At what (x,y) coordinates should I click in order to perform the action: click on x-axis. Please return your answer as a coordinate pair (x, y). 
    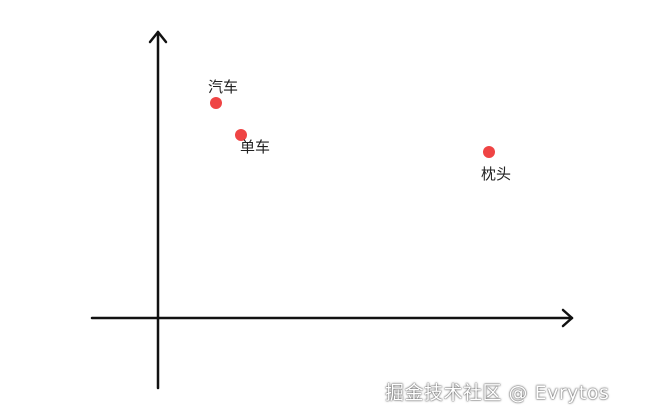
    Looking at the image, I should click on (332, 318).